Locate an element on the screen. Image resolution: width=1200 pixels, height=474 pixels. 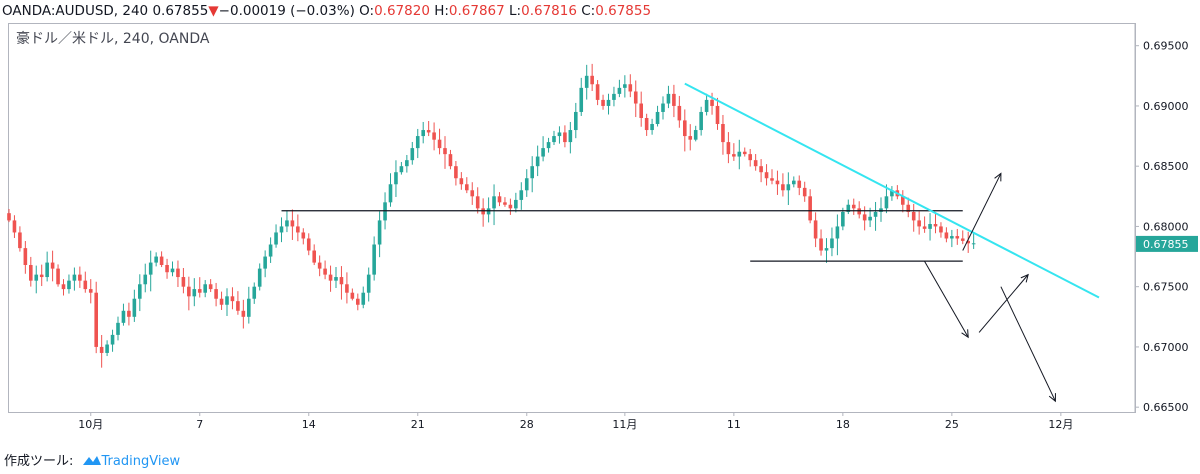
tradingview-brand: TradingView is located at coordinates (141, 461).